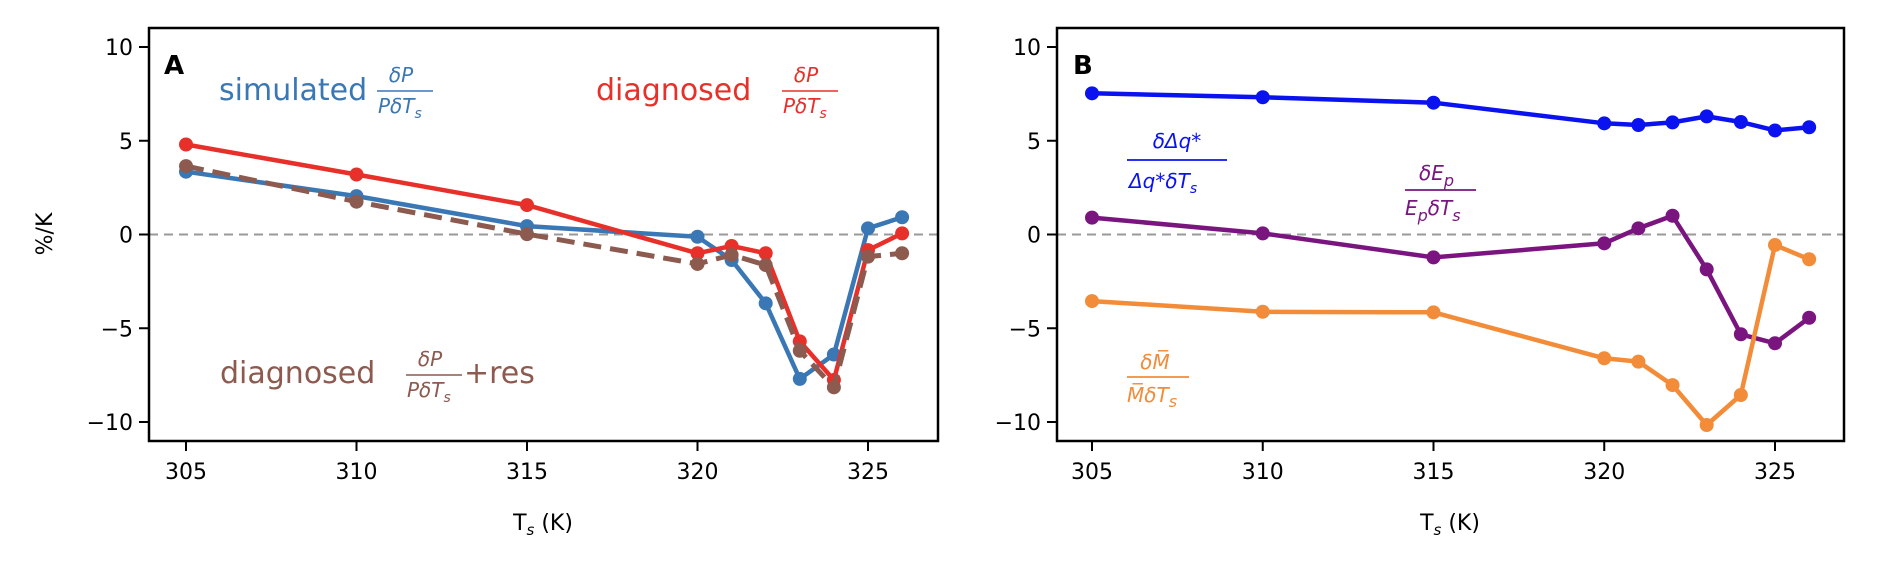 This screenshot has height=565, width=1881. What do you see at coordinates (405, 92) in the screenshot?
I see `annotation-simulated-fraction: δP PδTs` at bounding box center [405, 92].